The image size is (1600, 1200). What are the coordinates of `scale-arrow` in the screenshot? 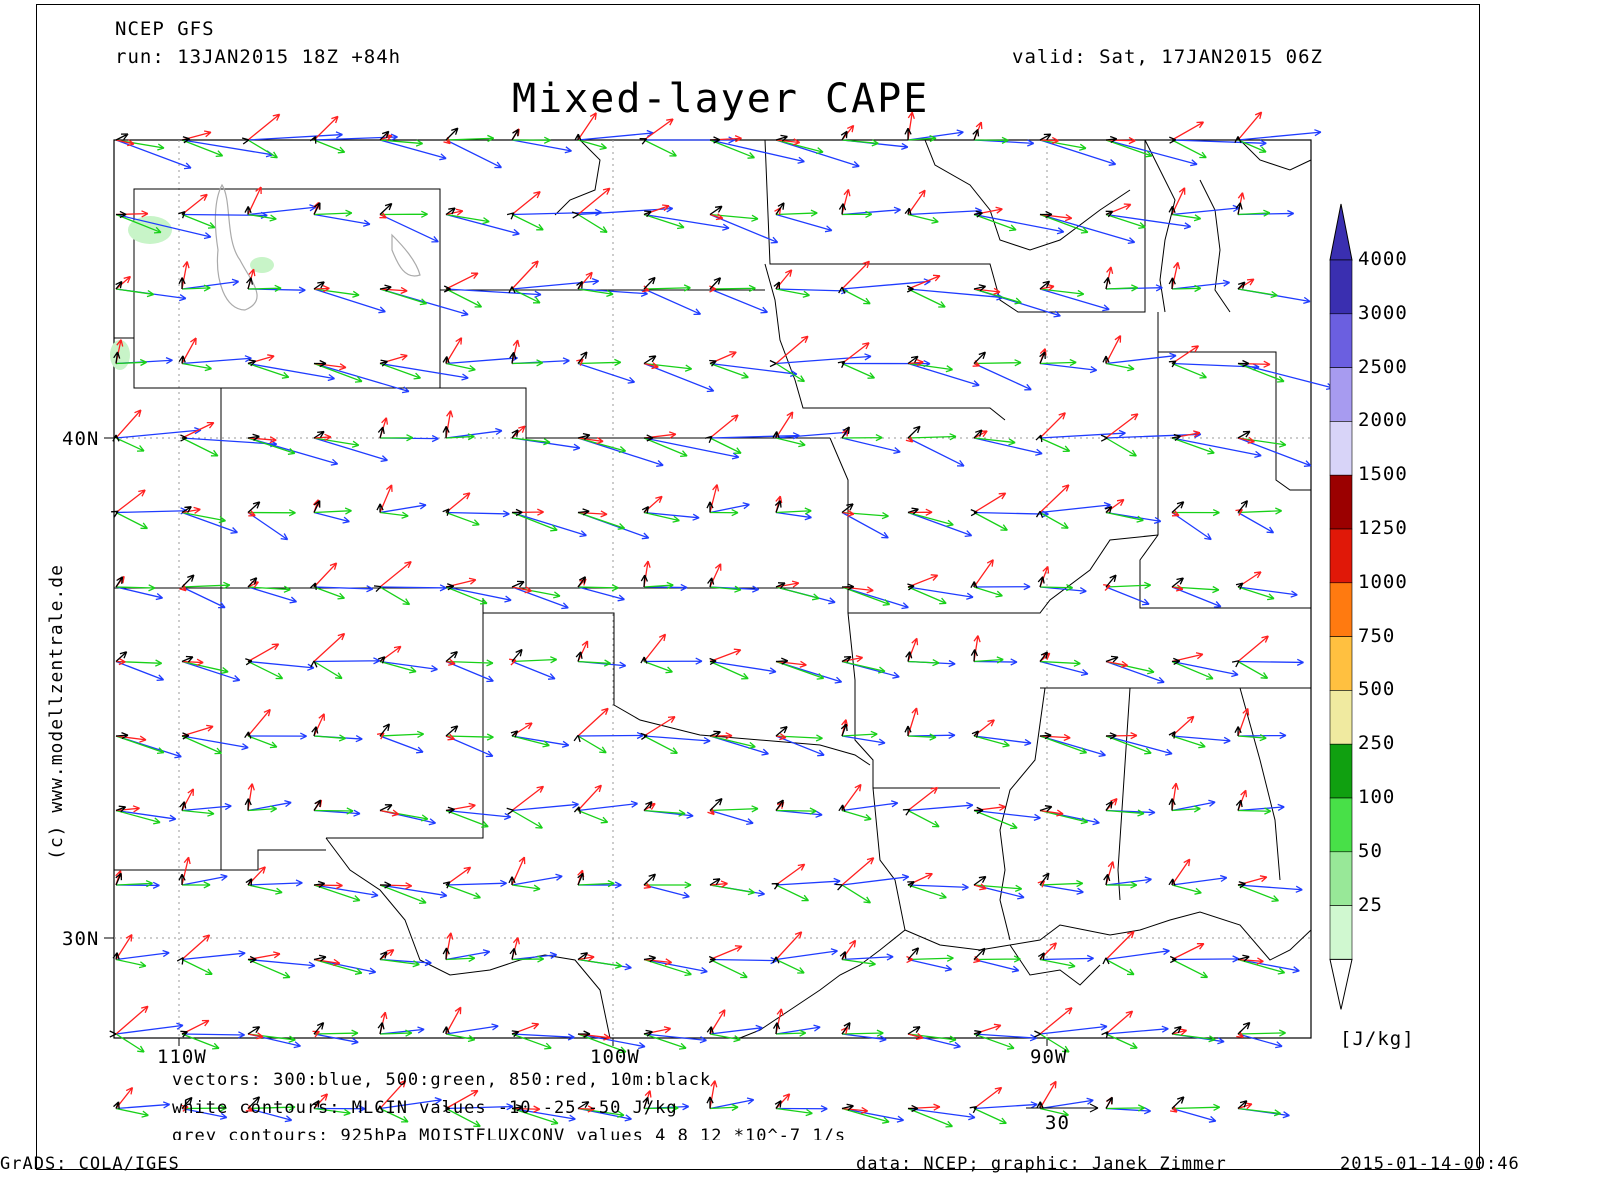 It's located at (1062, 1108).